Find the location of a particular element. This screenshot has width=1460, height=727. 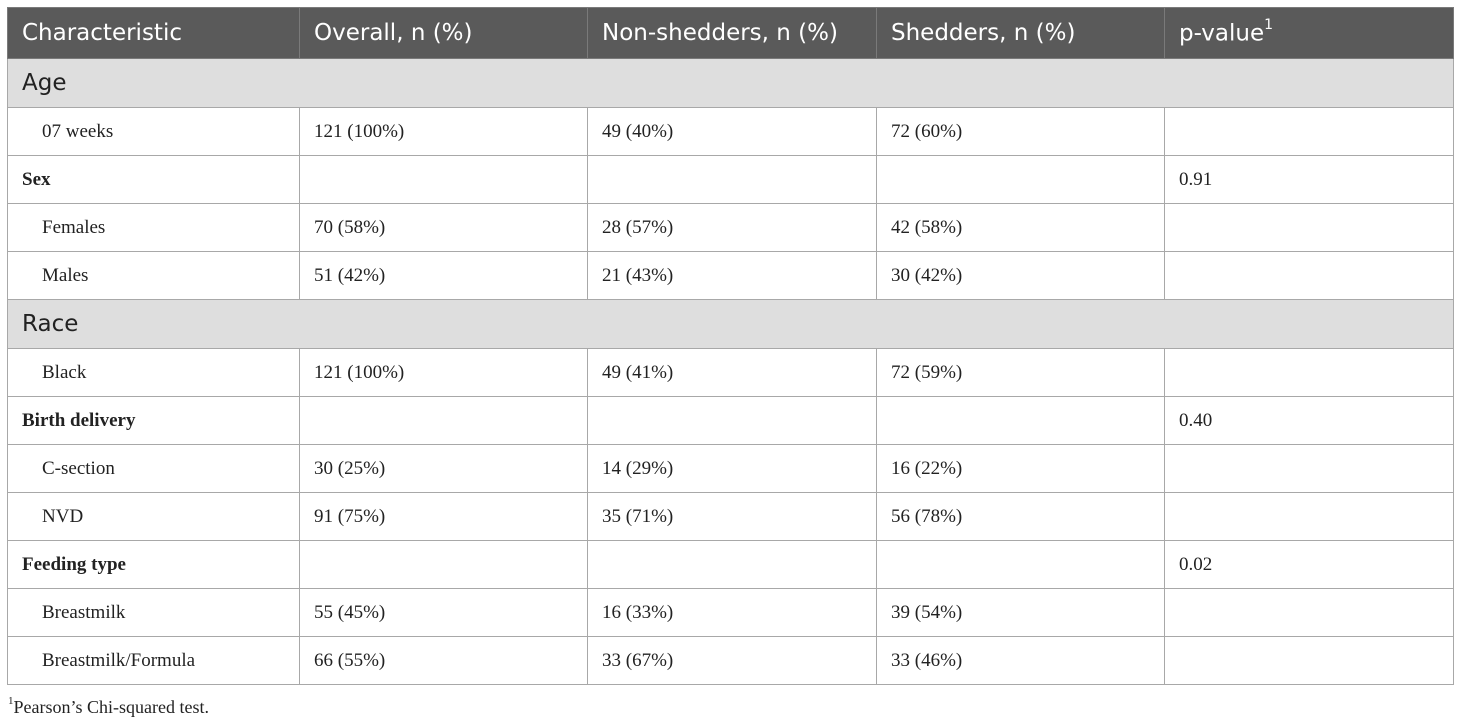

table-cell: 16 (33%) is located at coordinates (732, 612).